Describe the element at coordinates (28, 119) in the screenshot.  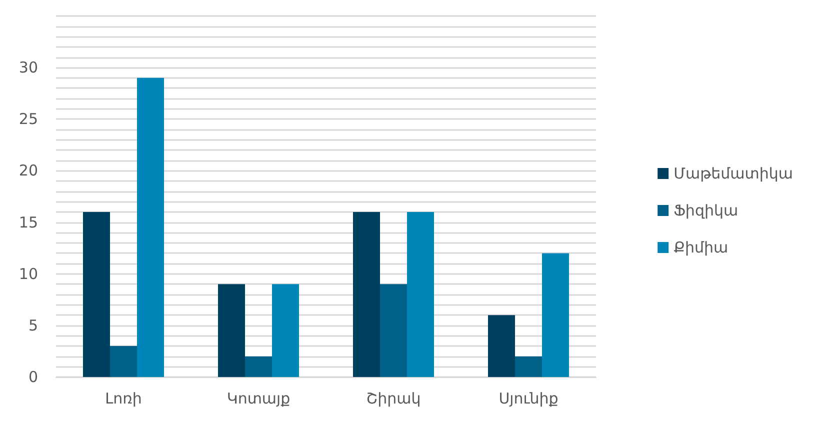
I see `y-tick-label: 25` at that location.